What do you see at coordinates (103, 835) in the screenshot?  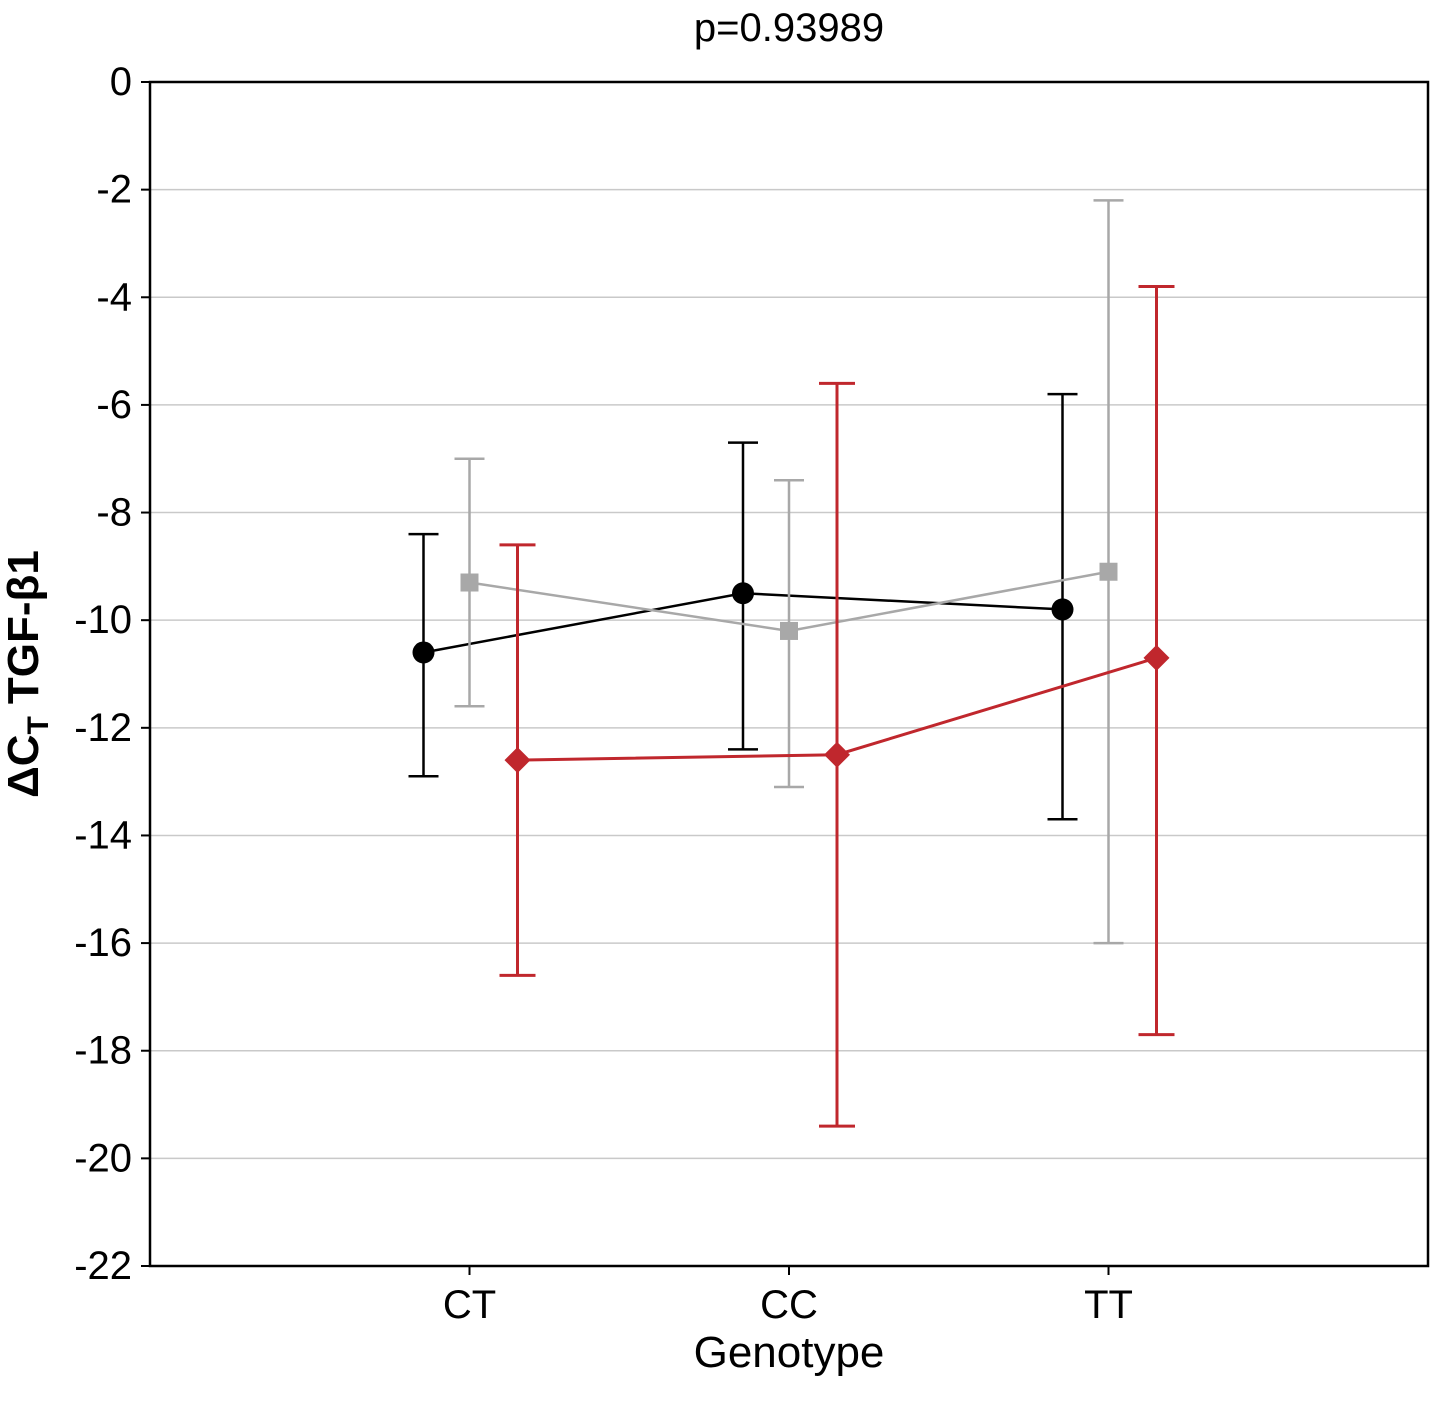 I see `y-tick-label: -14` at bounding box center [103, 835].